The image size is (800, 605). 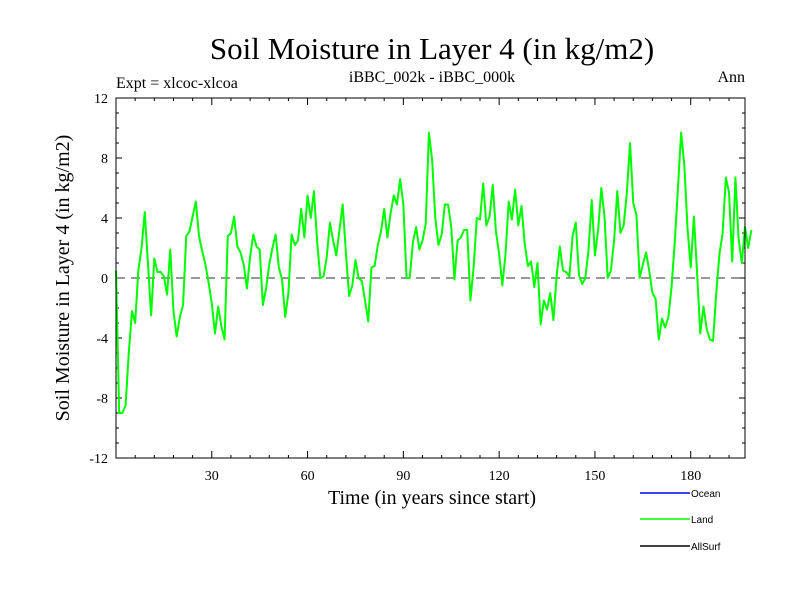 I want to click on y-axis-label: Soil Moisture in Layer 4 (in kg/m2), so click(x=63, y=278).